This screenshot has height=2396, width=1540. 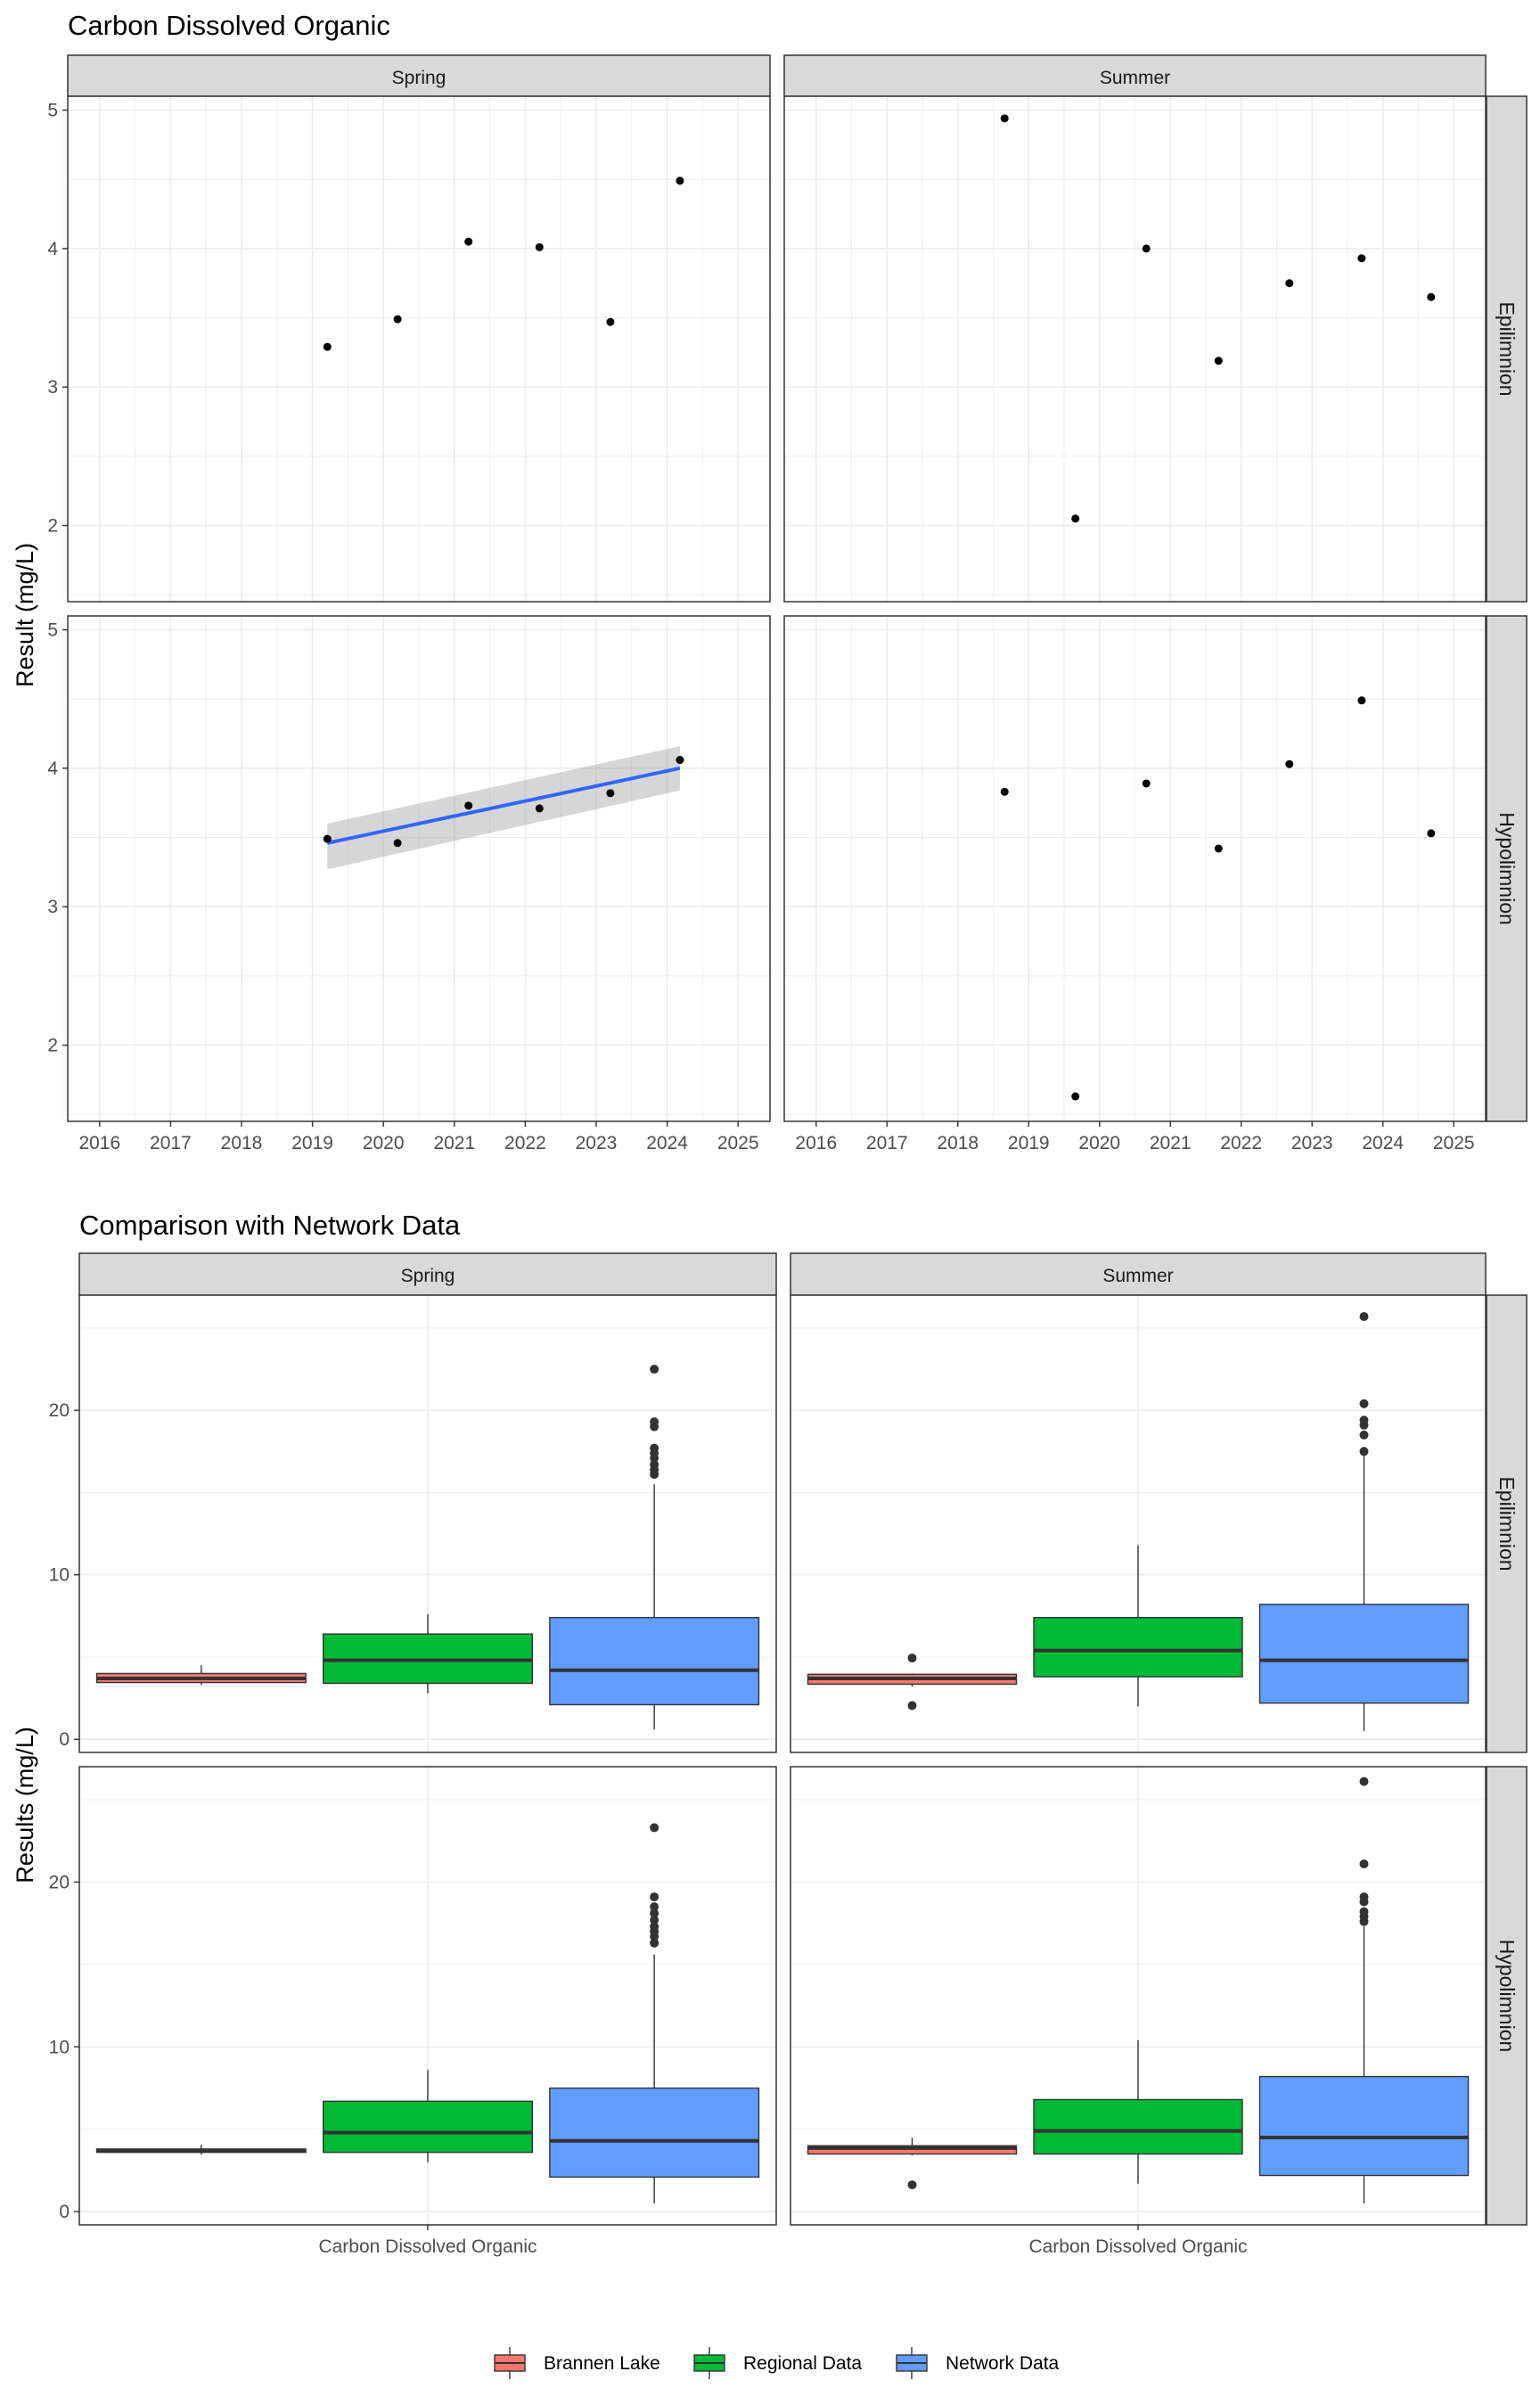 I want to click on x-tick-label: 2017, so click(x=887, y=1143).